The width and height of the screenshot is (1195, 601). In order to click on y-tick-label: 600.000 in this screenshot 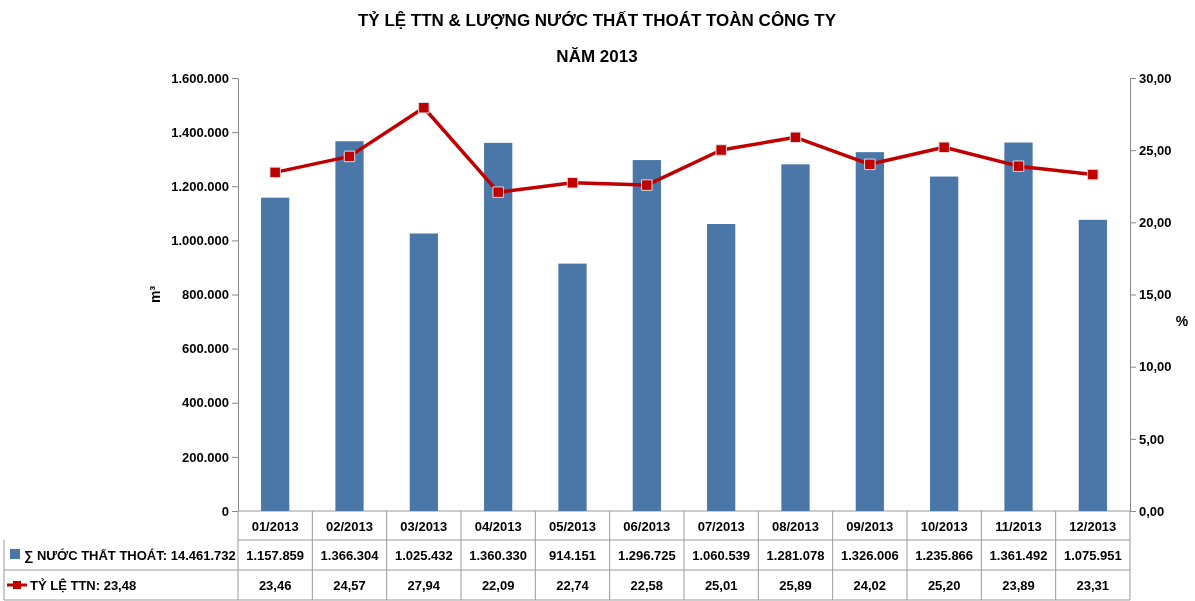, I will do `click(205, 349)`.